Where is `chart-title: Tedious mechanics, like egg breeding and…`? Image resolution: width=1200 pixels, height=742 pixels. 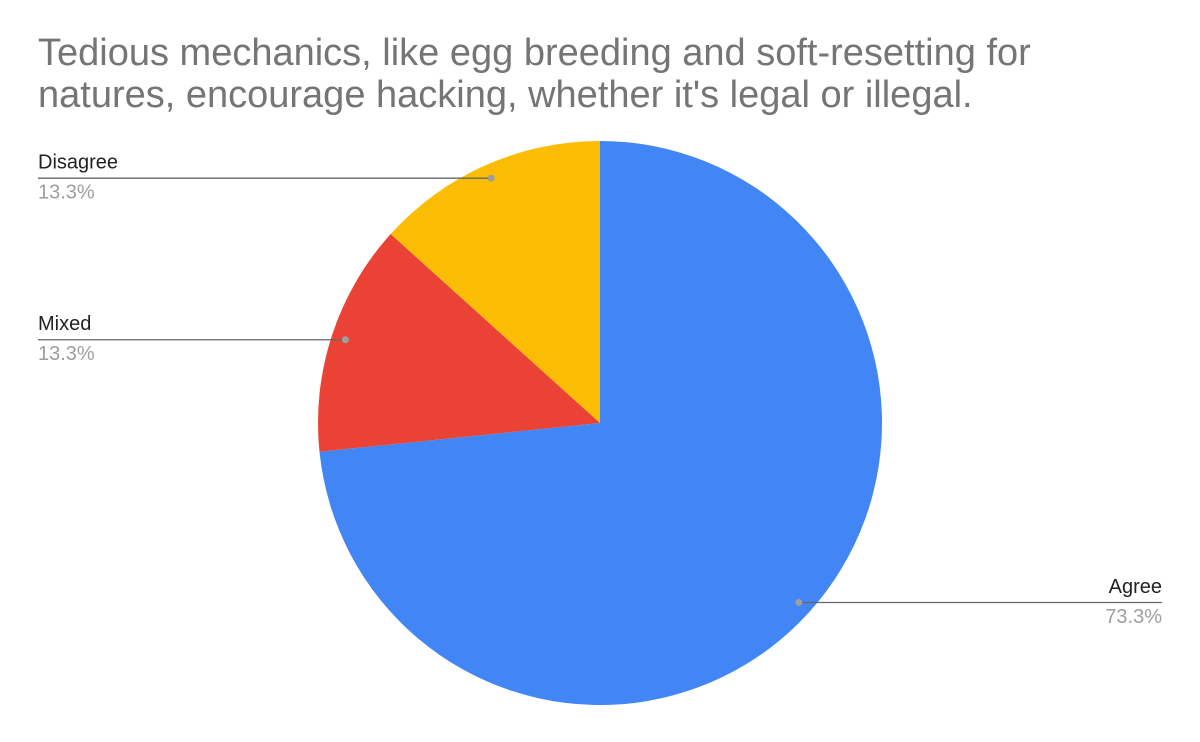 chart-title: Tedious mechanics, like egg breeding and… is located at coordinates (534, 74).